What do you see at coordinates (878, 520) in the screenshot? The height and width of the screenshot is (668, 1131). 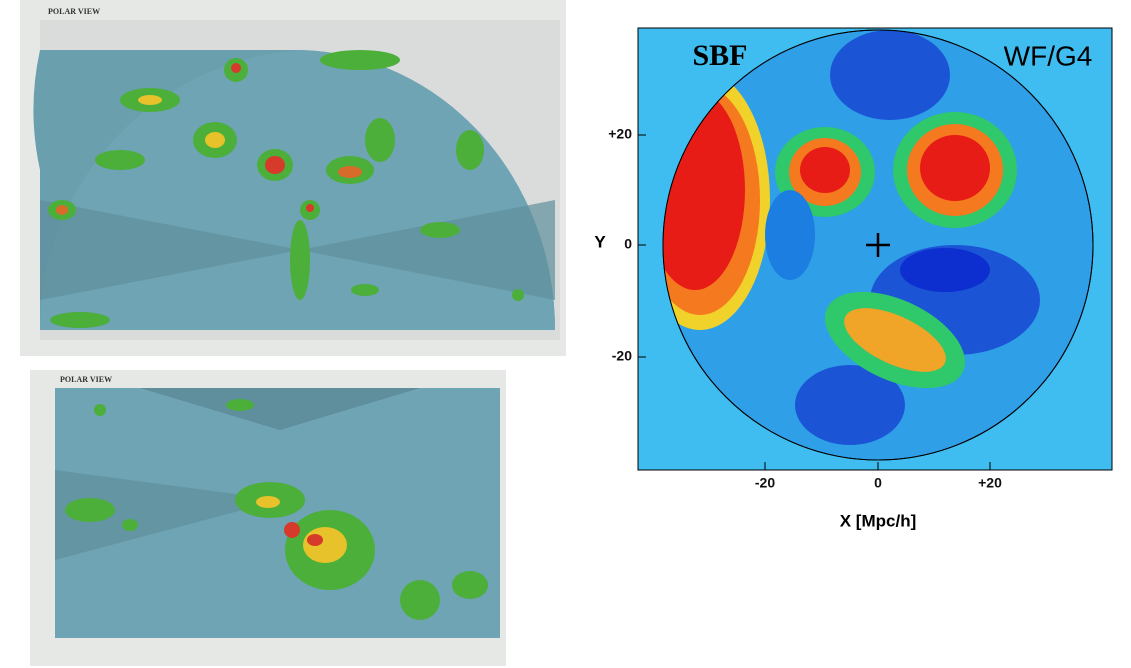 I see `x-axis-label: X [Mpc/h]` at bounding box center [878, 520].